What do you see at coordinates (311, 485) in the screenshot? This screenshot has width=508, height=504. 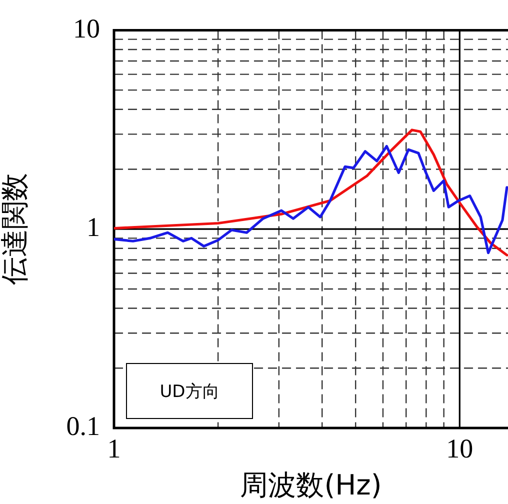 I see `x-axis-title: 周波数(Hz)` at bounding box center [311, 485].